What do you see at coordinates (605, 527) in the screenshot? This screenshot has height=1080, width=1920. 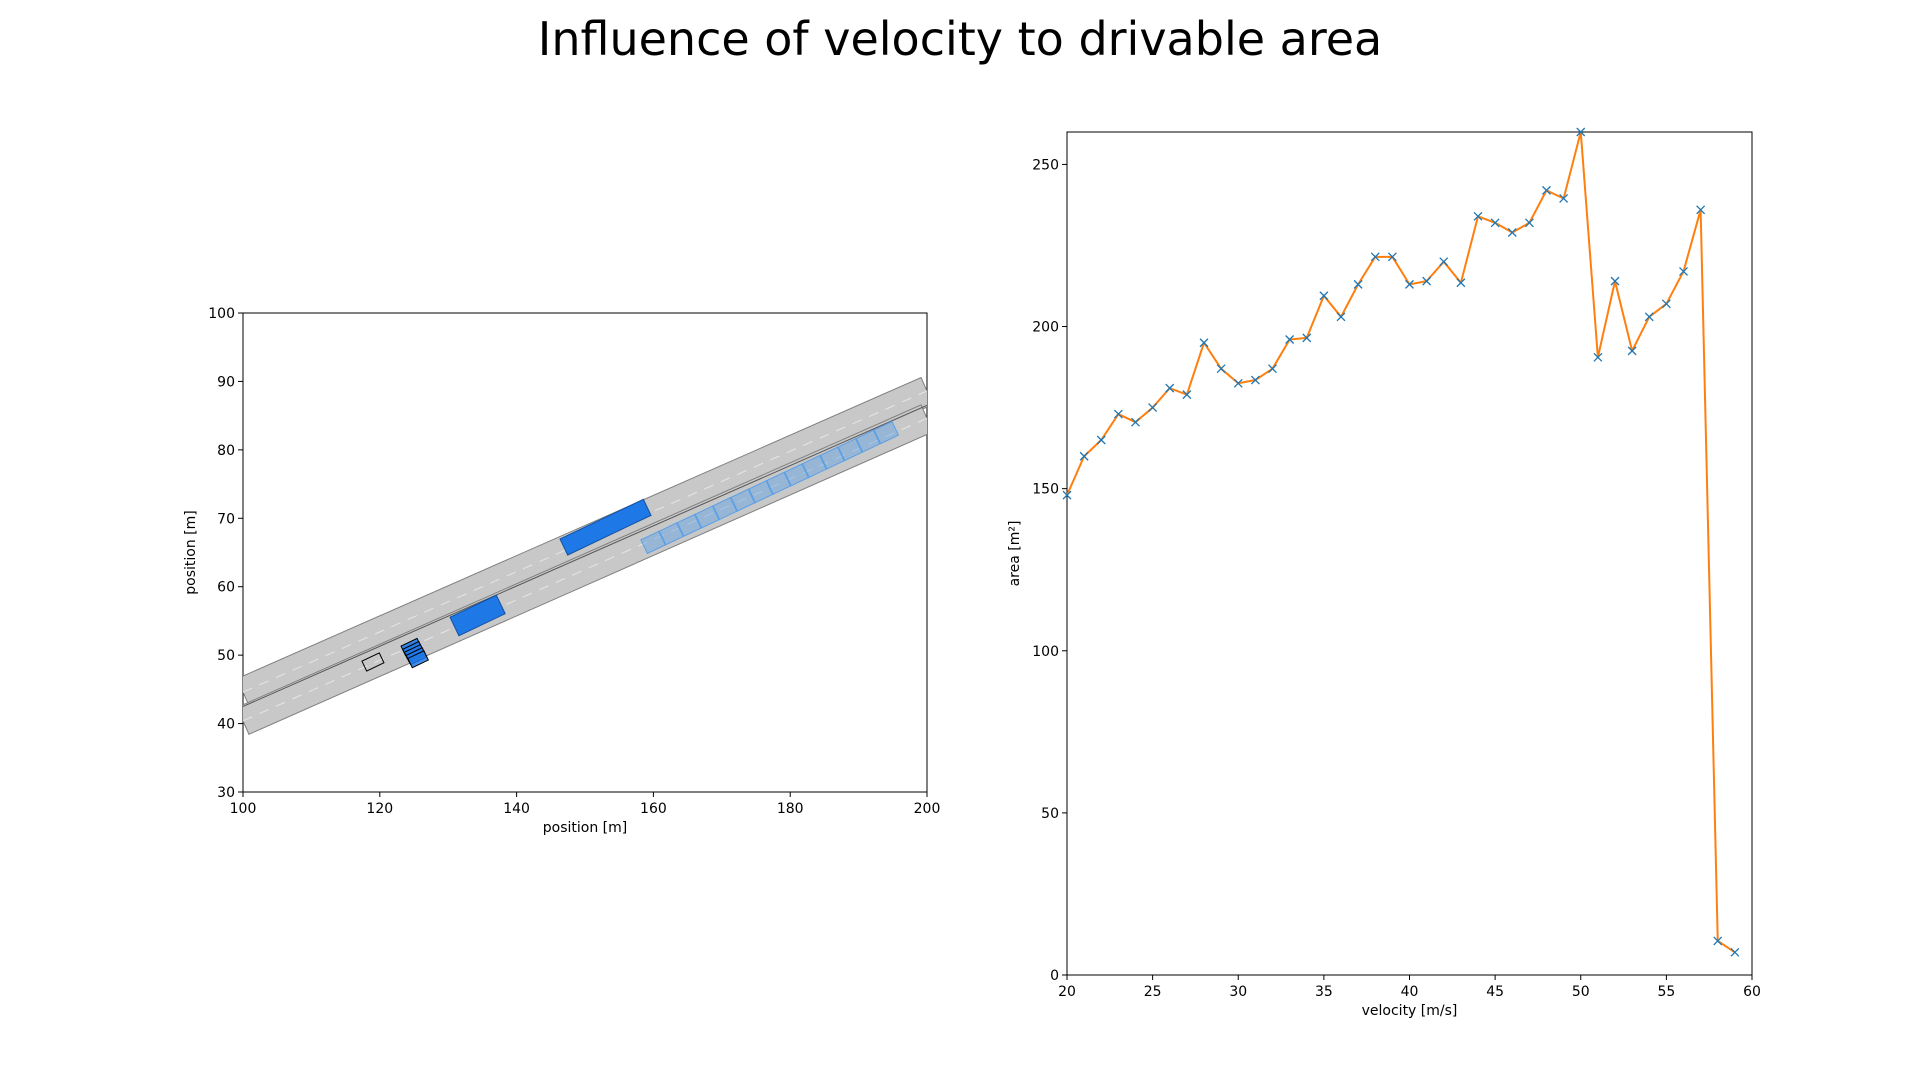 I see `obstacle-far` at bounding box center [605, 527].